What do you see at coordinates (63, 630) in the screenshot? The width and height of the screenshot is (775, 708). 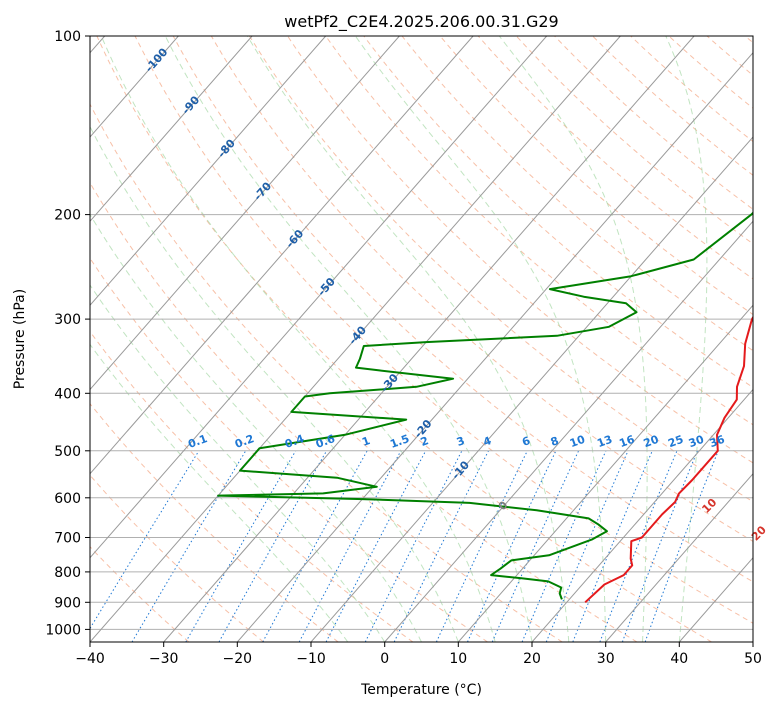 I see `y-tick-label: 1000` at bounding box center [63, 630].